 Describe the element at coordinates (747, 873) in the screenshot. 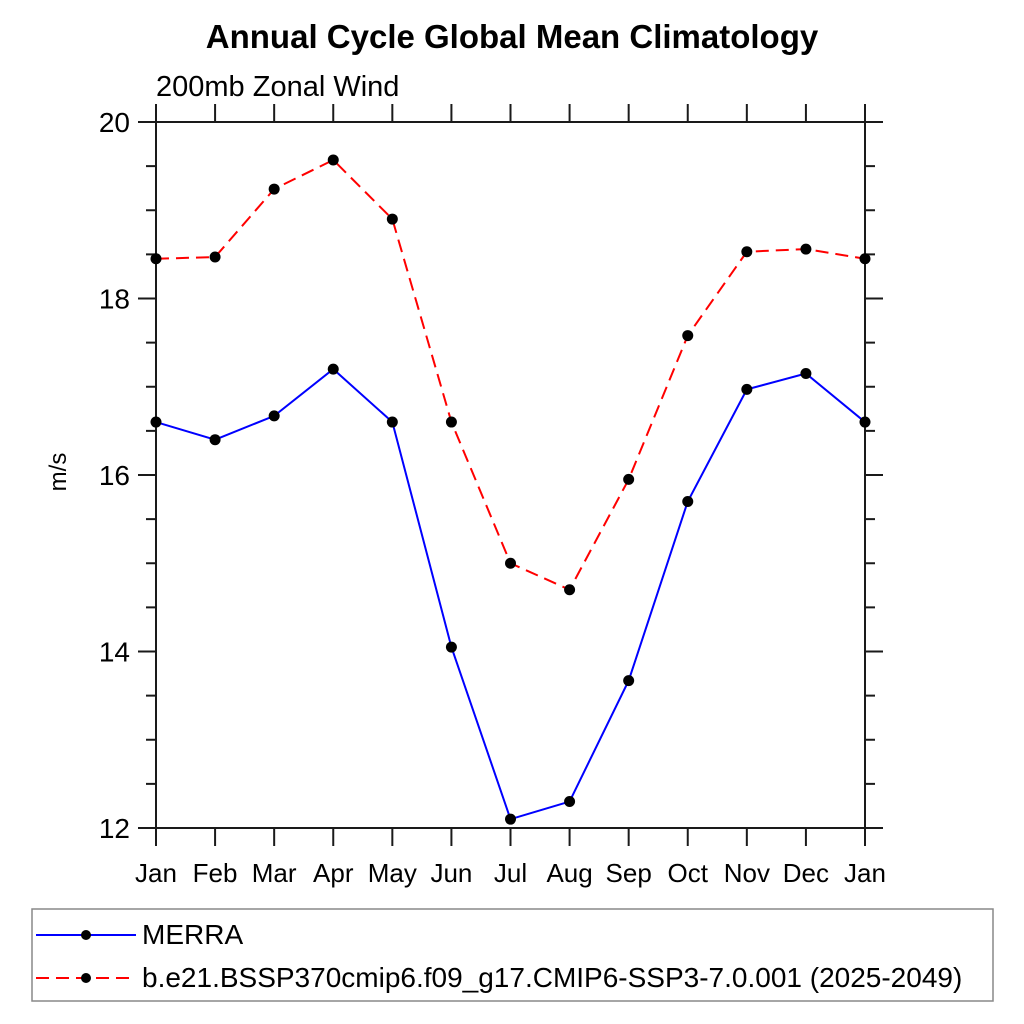

I see `month-label: Nov` at that location.